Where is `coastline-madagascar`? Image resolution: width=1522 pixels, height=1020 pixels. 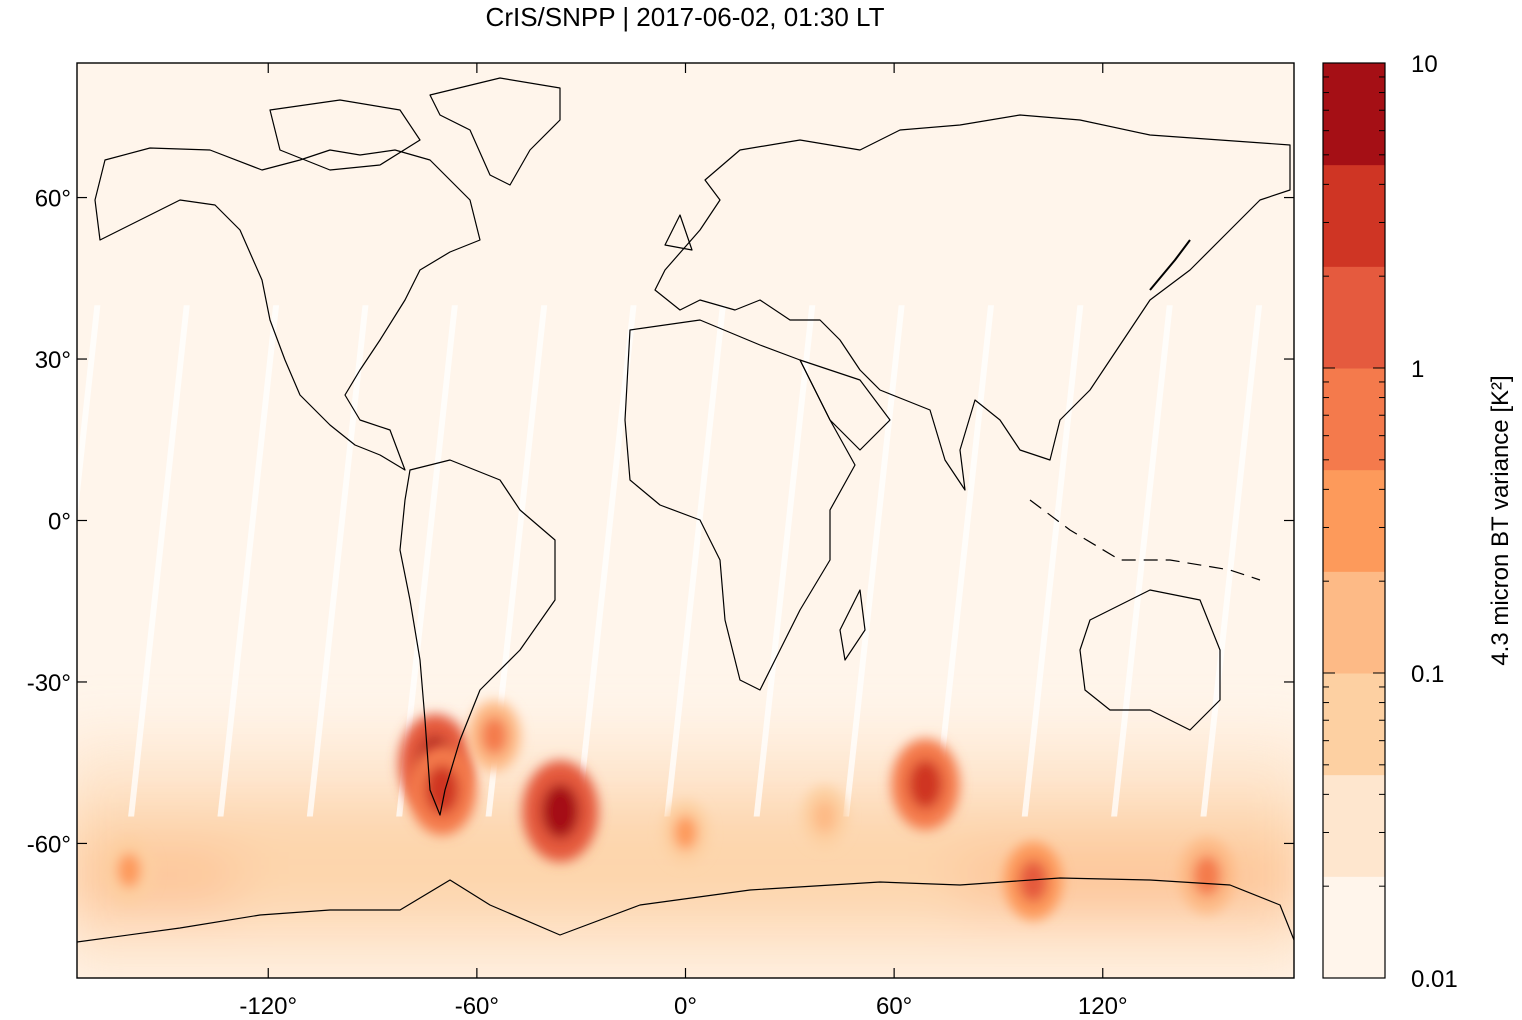 coastline-madagascar is located at coordinates (852, 625).